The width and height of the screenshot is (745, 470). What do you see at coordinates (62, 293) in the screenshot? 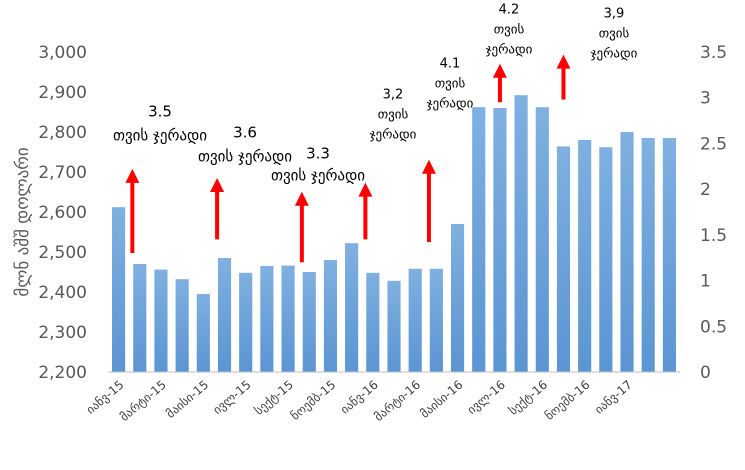
I see `y-tick-label: 2,400` at bounding box center [62, 293].